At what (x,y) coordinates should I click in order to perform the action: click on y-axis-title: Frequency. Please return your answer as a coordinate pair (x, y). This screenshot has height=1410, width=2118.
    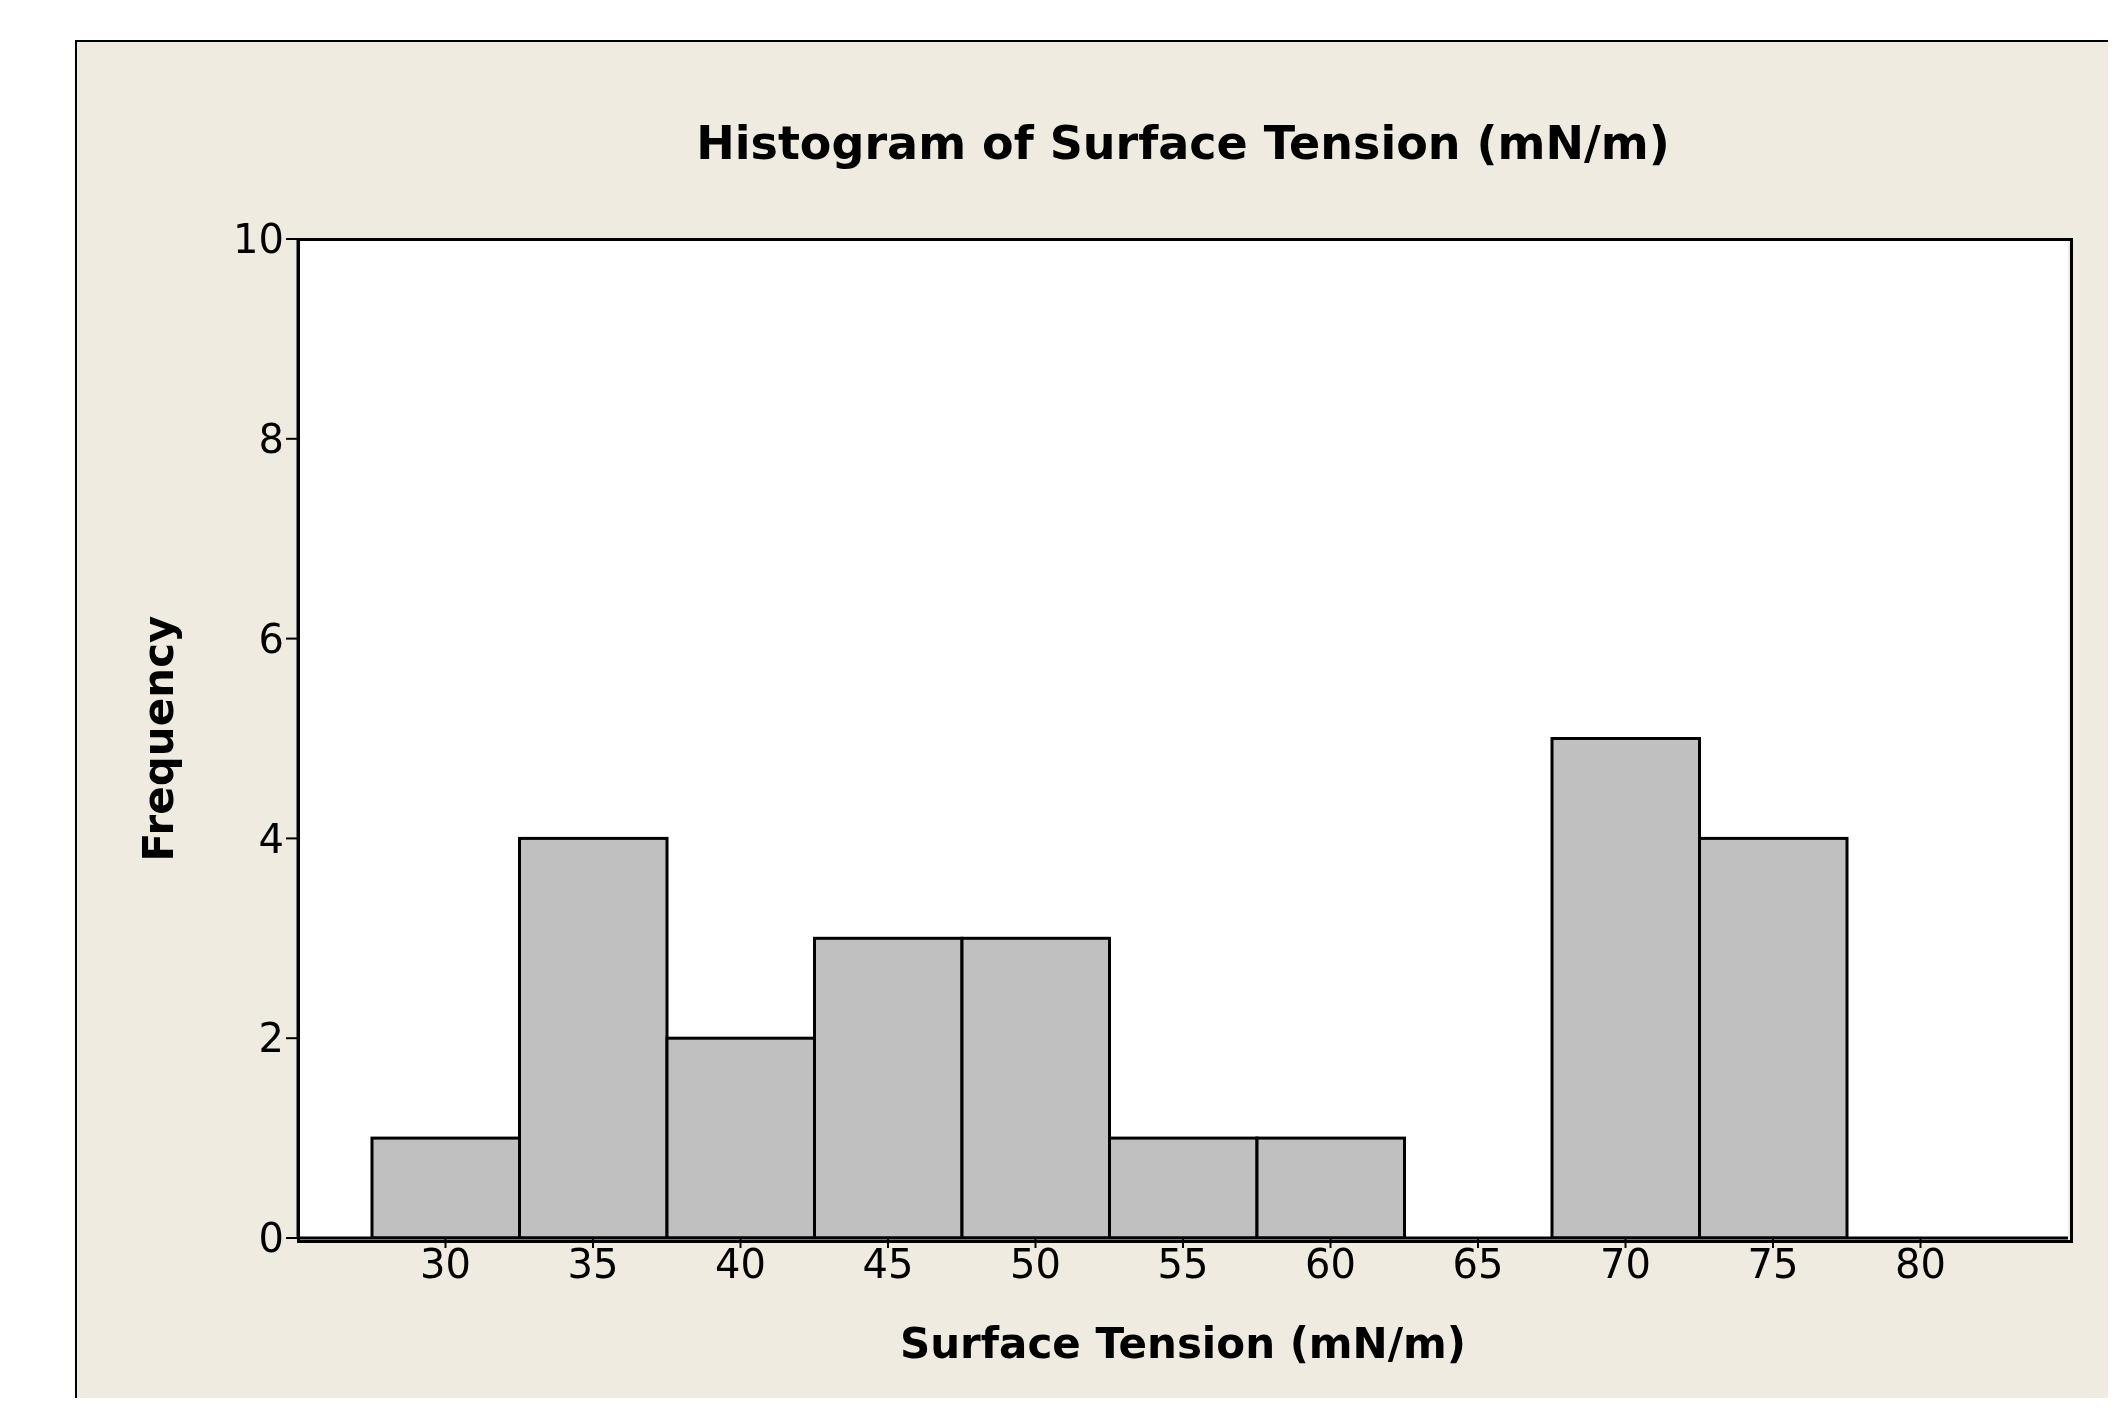
    Looking at the image, I should click on (158, 738).